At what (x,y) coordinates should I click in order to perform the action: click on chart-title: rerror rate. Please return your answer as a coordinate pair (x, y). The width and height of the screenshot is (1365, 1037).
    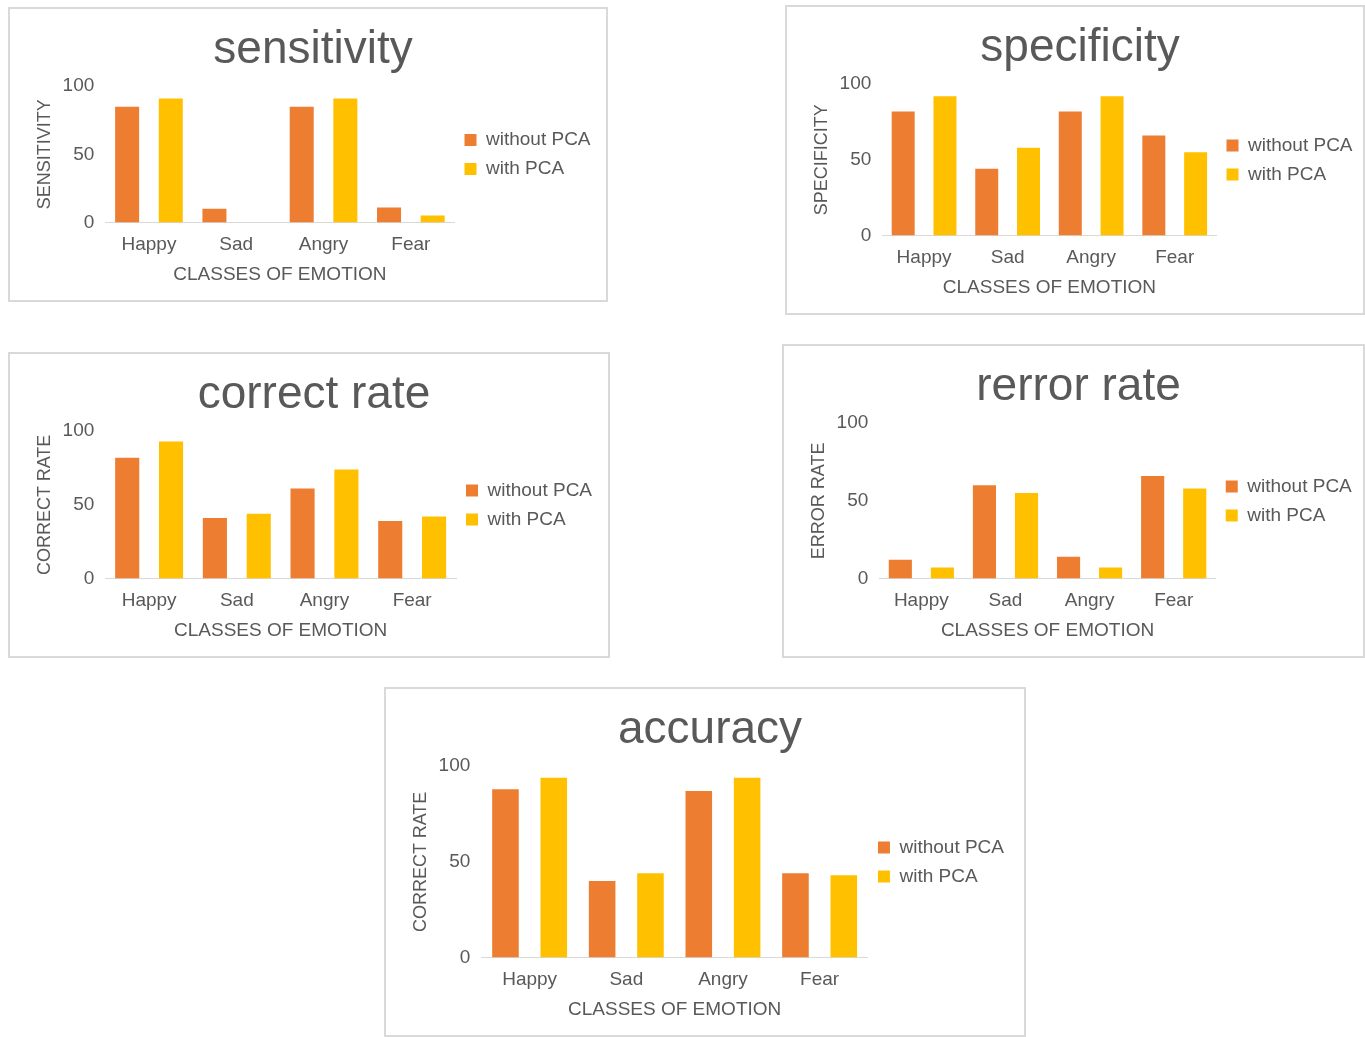
    Looking at the image, I should click on (1078, 384).